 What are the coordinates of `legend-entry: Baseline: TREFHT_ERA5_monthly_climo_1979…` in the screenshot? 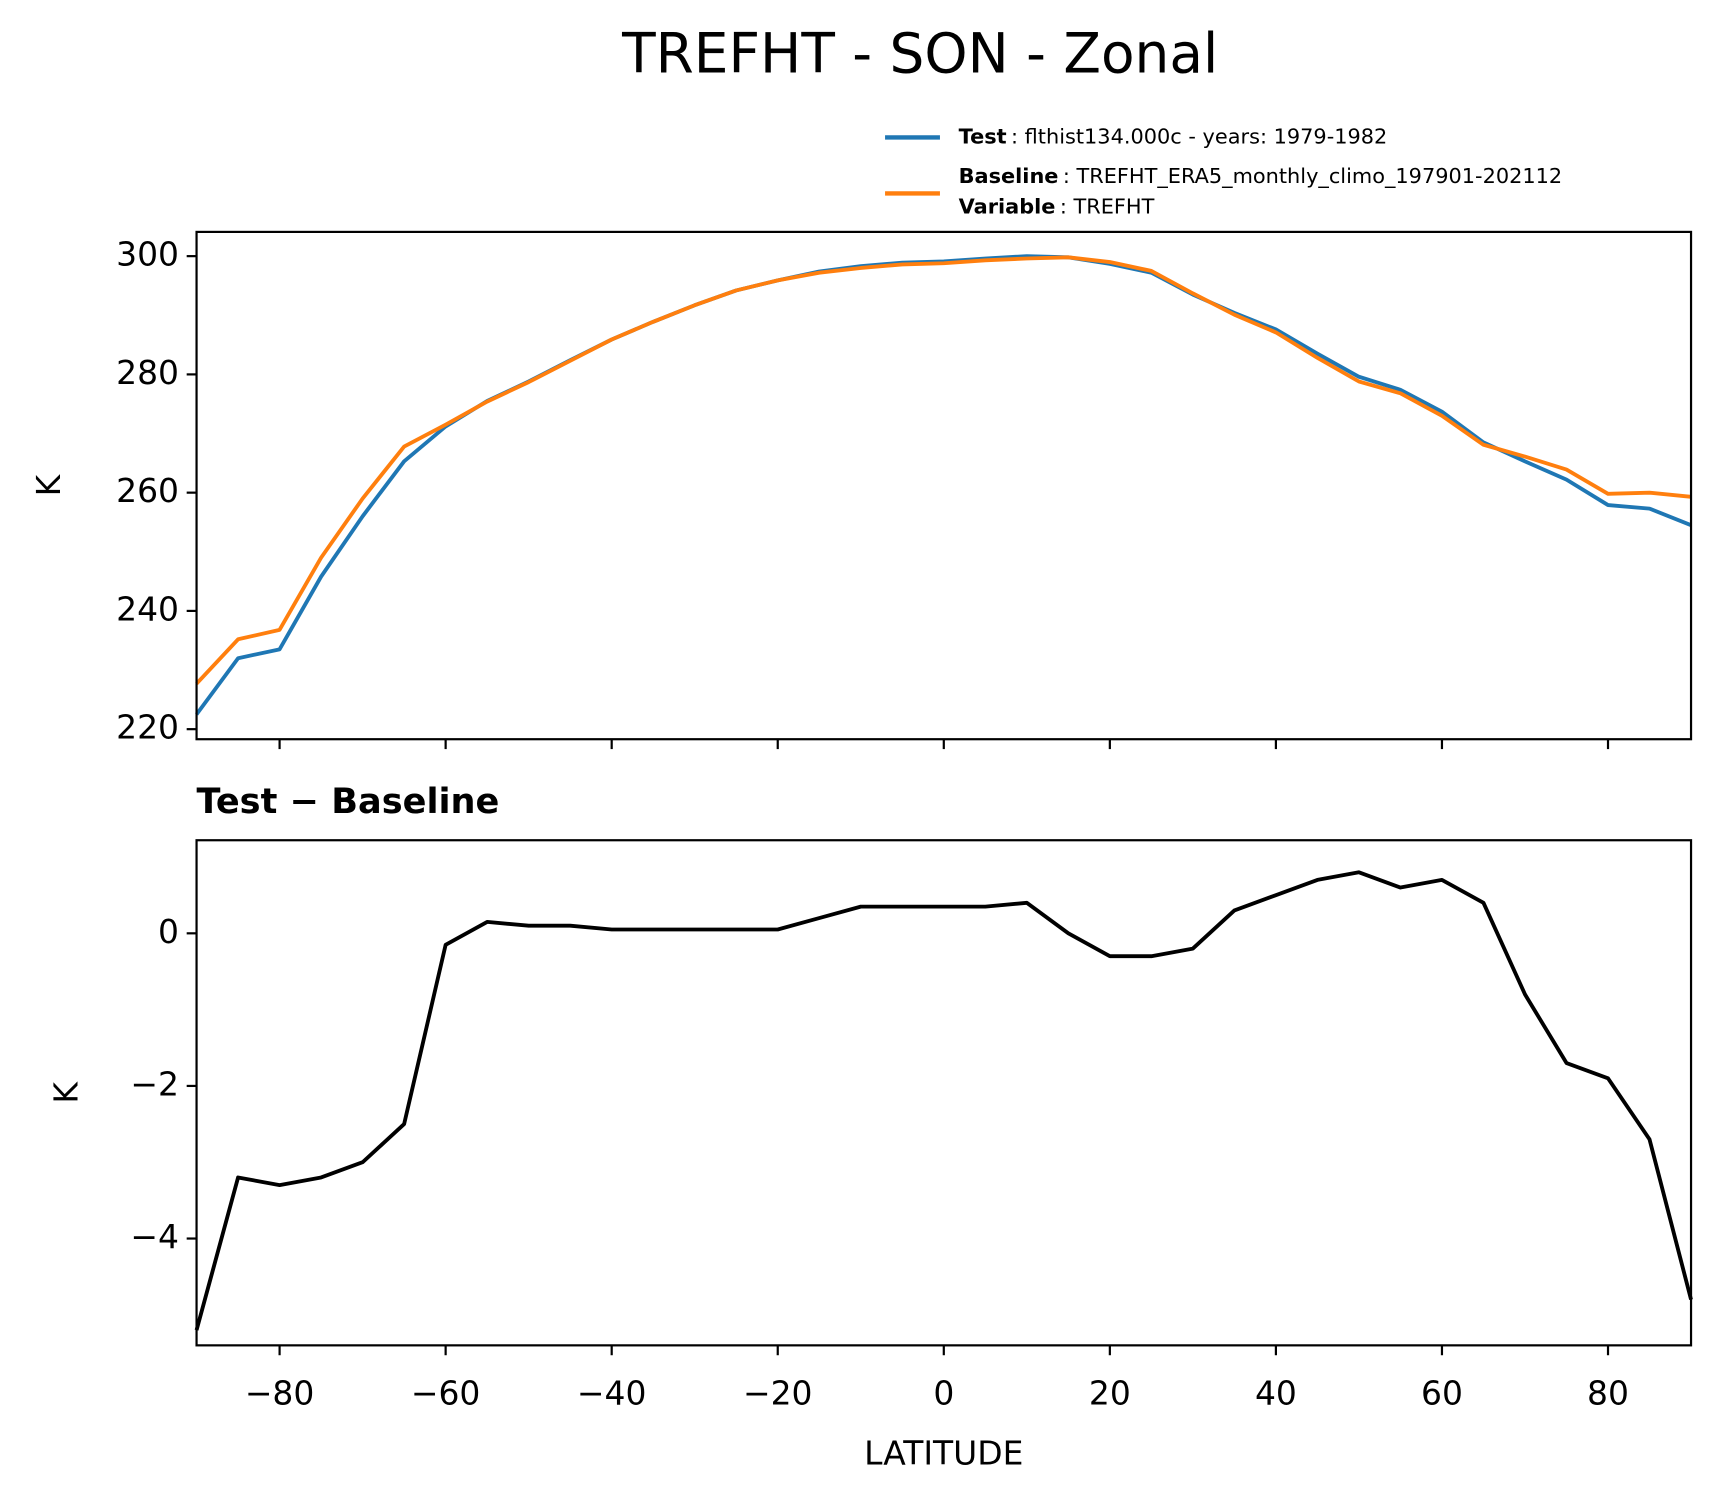 It's located at (1261, 176).